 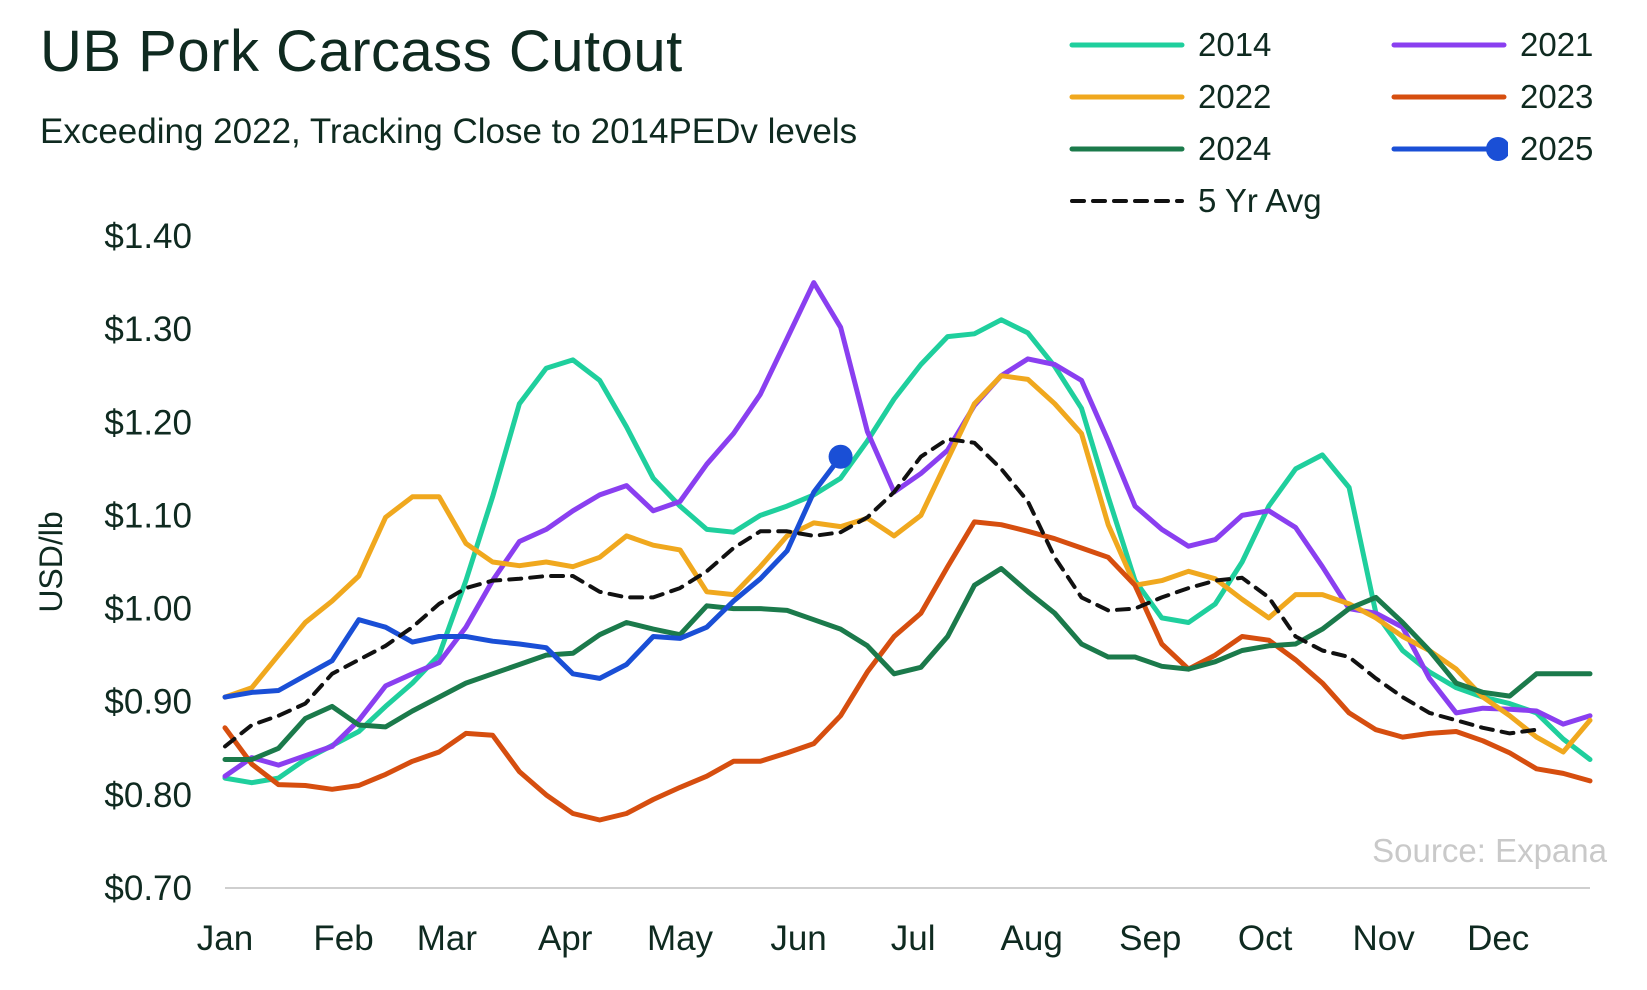 I want to click on x-tick-label-dec: Dec, so click(x=1498, y=938).